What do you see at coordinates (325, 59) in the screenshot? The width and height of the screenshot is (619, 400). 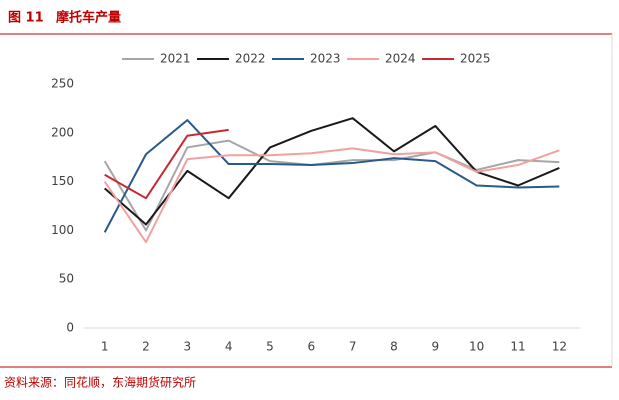 I see `legend-label: 2023` at bounding box center [325, 59].